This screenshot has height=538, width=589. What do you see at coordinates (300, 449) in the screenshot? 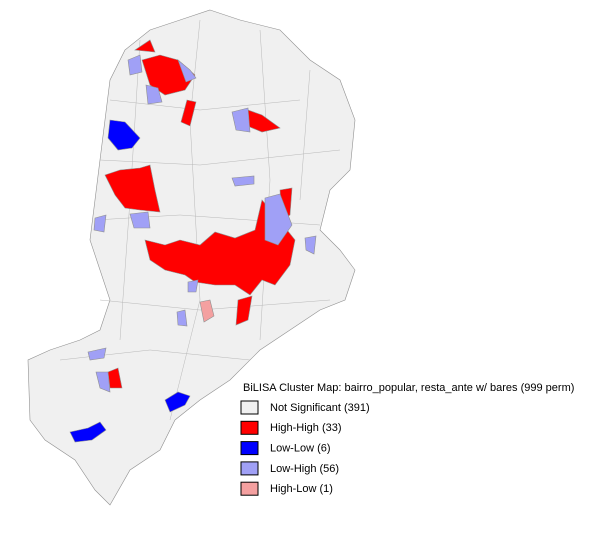
I see `legend-label: Low-Low (6)` at bounding box center [300, 449].